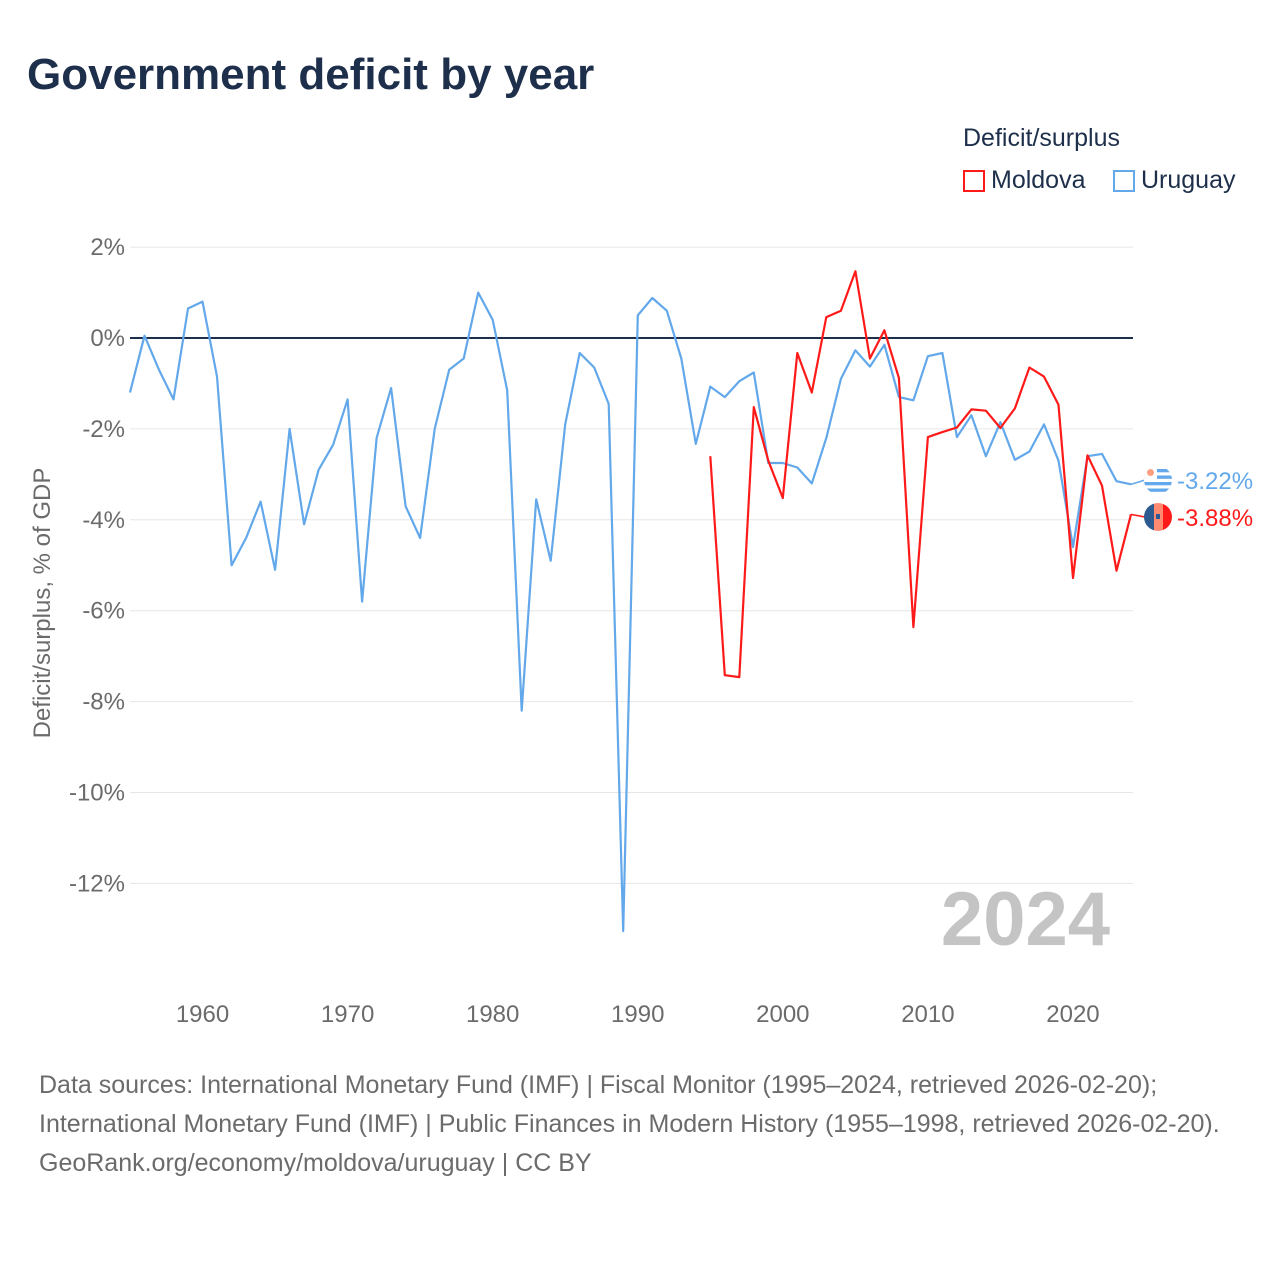 The width and height of the screenshot is (1280, 1280). I want to click on end-connector-uruguay, so click(1138, 482).